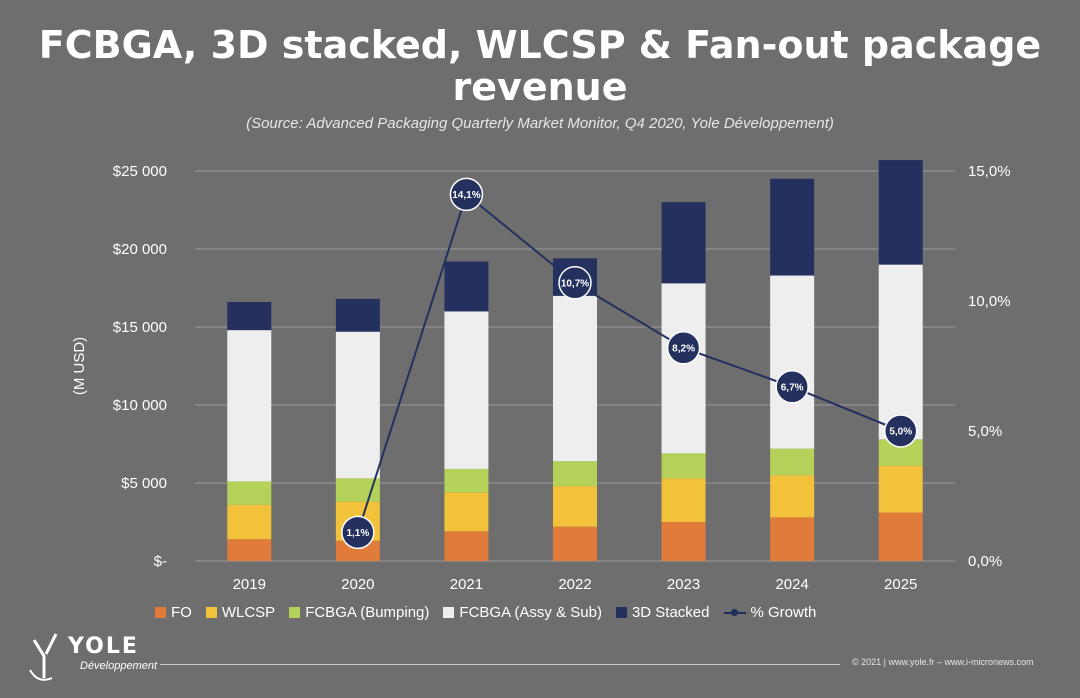  Describe the element at coordinates (181, 612) in the screenshot. I see `legend-label-fo: FO` at that location.